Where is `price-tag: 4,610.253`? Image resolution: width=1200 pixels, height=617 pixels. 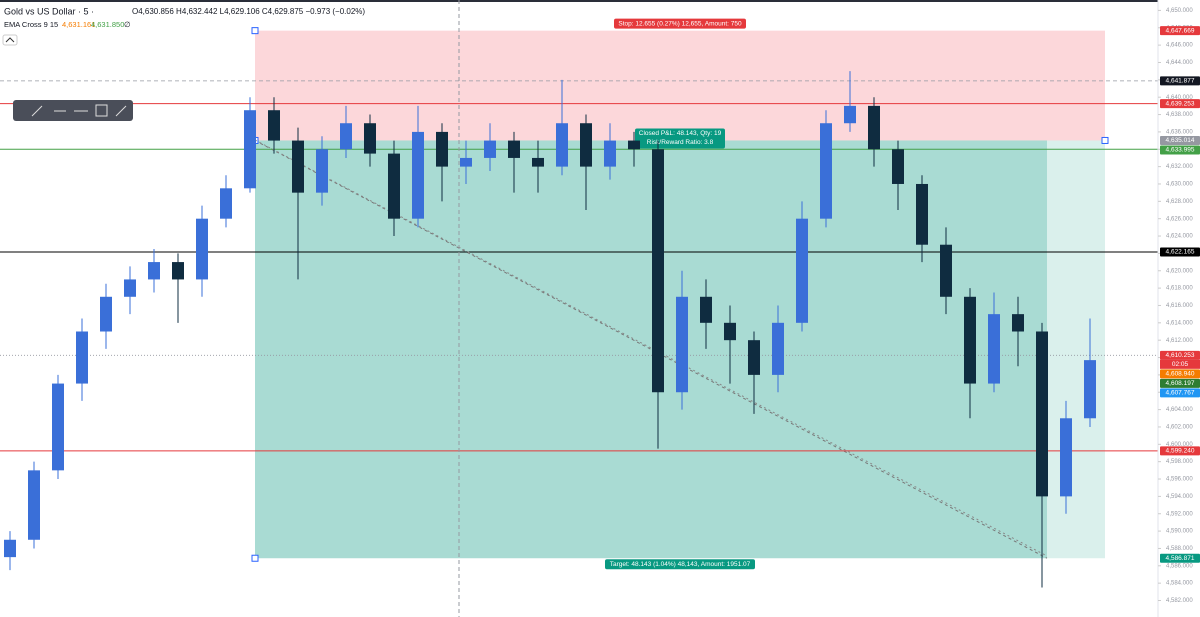
price-tag: 4,610.253 is located at coordinates (1180, 355).